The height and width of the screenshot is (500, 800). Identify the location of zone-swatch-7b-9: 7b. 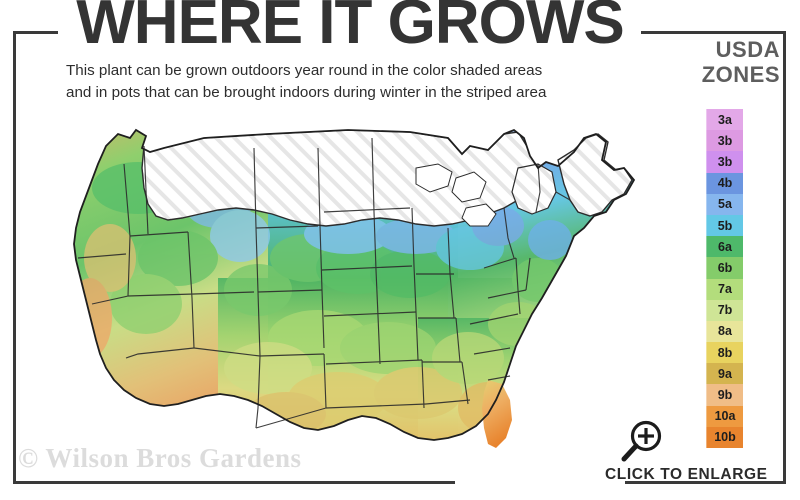
(724, 310).